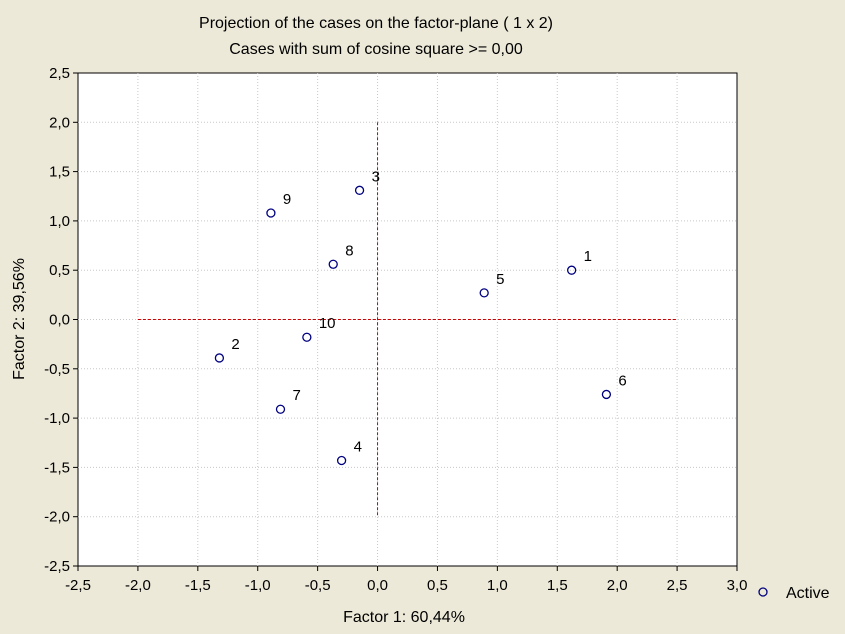 This screenshot has height=634, width=845. I want to click on y-tick-label: 0,0, so click(59, 320).